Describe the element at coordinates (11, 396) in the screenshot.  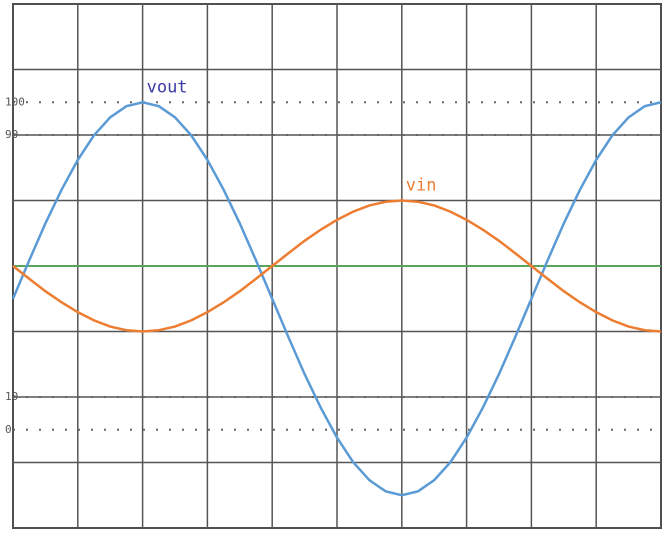
I see `y-tick-label: 10` at that location.